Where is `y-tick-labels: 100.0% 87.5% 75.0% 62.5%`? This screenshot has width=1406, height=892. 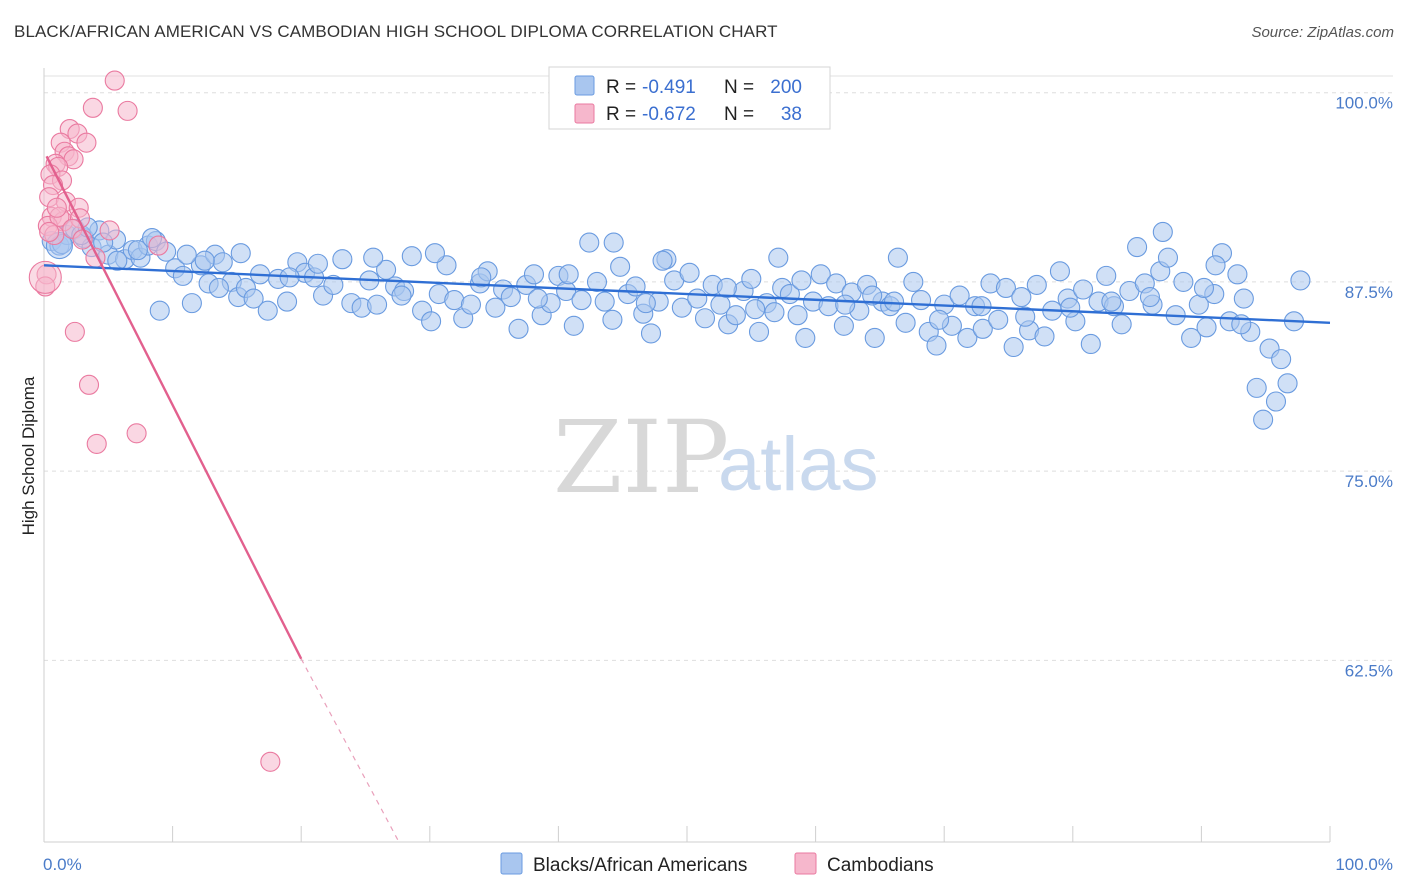 y-tick-labels: 100.0% 87.5% 75.0% 62.5% is located at coordinates (1364, 387).